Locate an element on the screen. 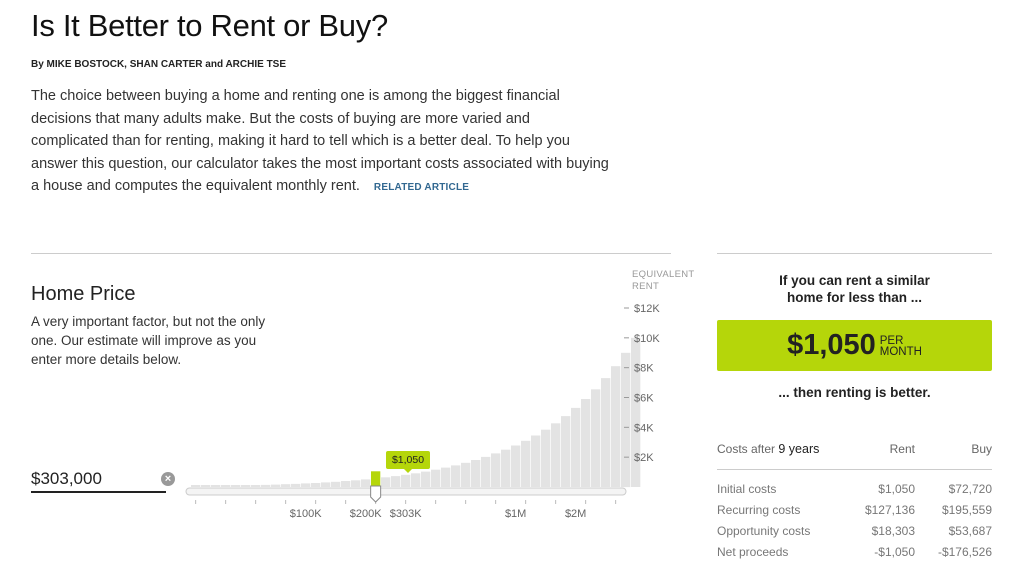 The image size is (1024, 565). row-rent-value: -$1,050 is located at coordinates (894, 552).